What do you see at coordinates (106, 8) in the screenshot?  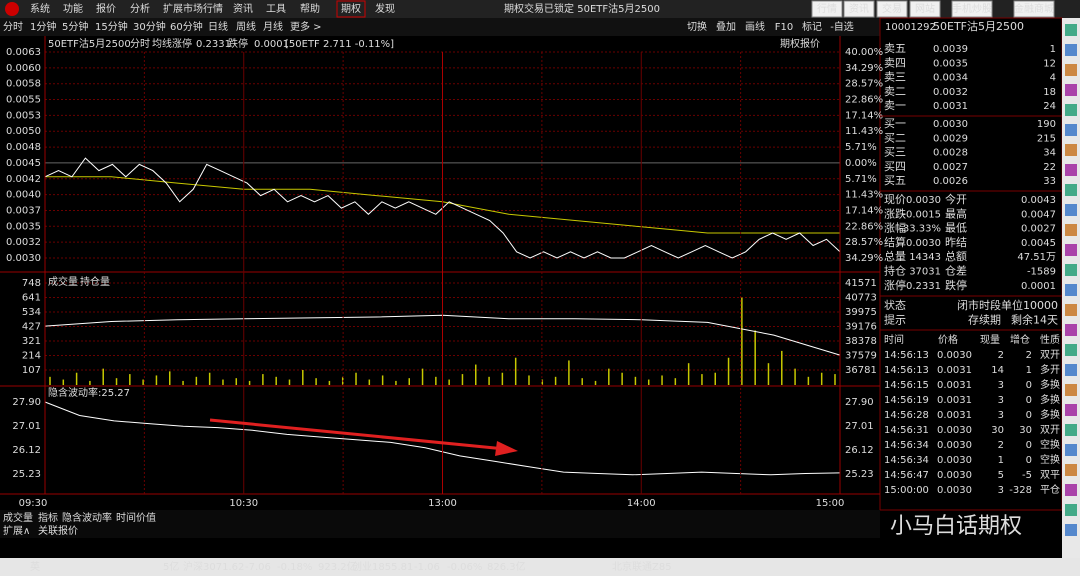 I see `menu-item: 报价` at bounding box center [106, 8].